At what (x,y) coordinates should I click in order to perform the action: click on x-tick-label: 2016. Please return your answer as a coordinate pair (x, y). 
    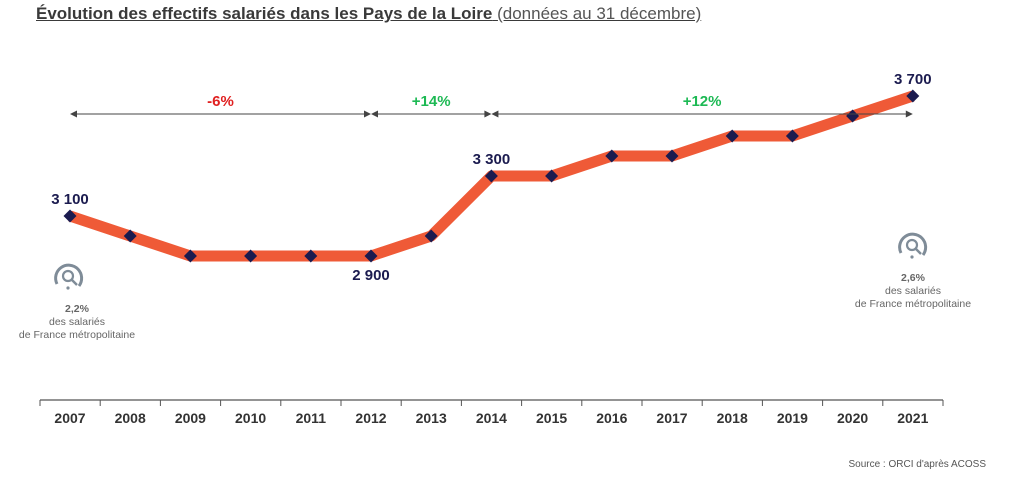
    Looking at the image, I should click on (611, 418).